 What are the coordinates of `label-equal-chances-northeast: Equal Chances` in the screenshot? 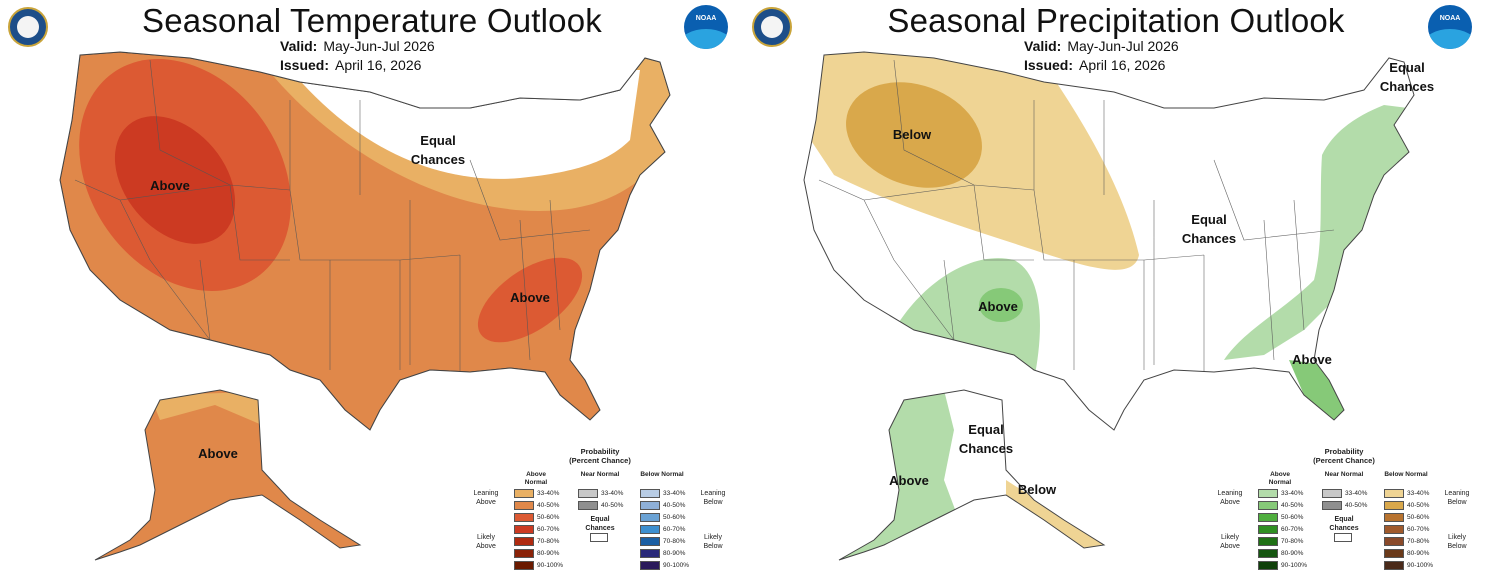 It's located at (1407, 77).